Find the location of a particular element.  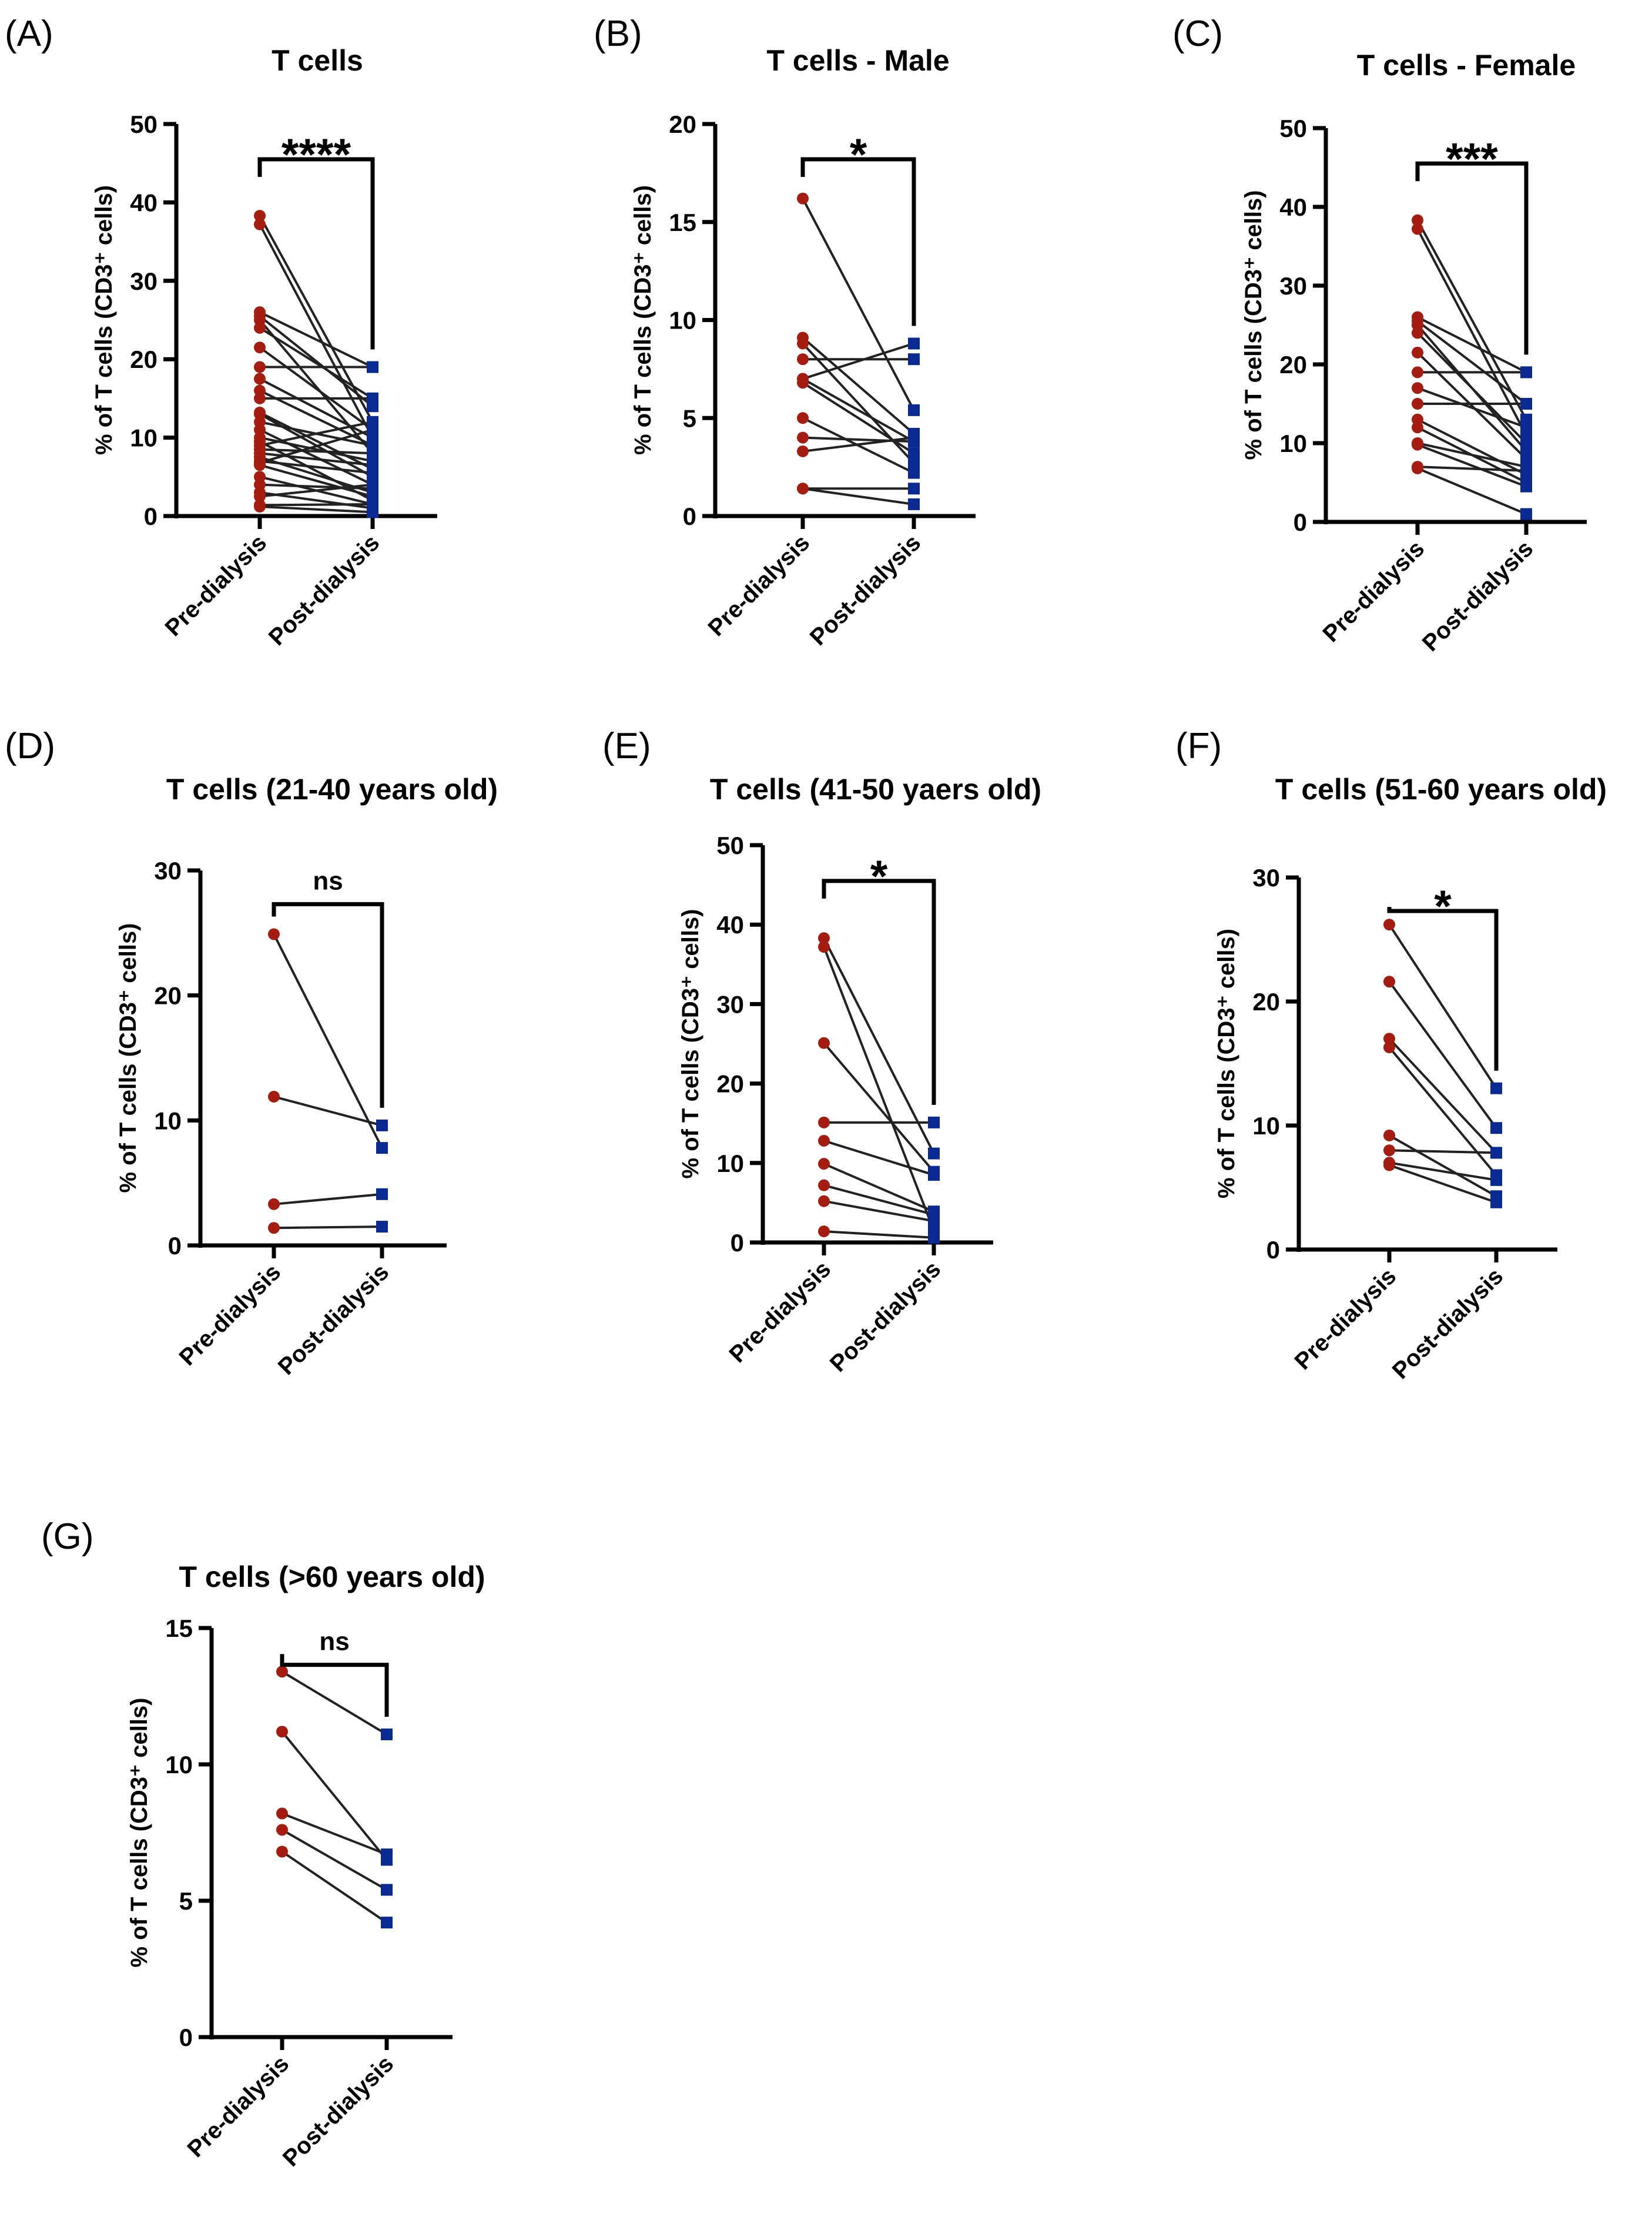

panel-letter: (G) is located at coordinates (67, 1536).